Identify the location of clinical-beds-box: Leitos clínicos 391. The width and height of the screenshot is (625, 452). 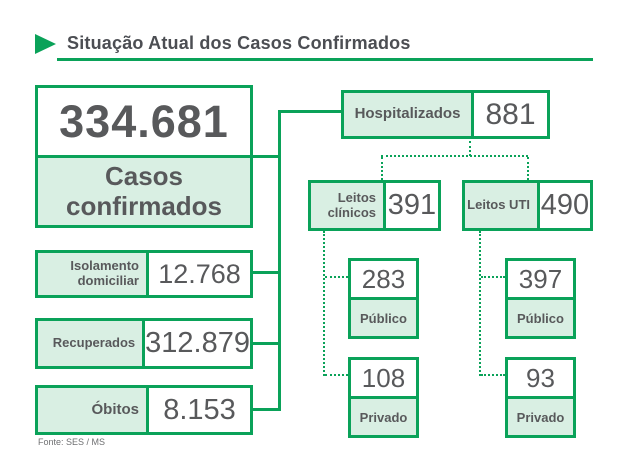
(374, 205).